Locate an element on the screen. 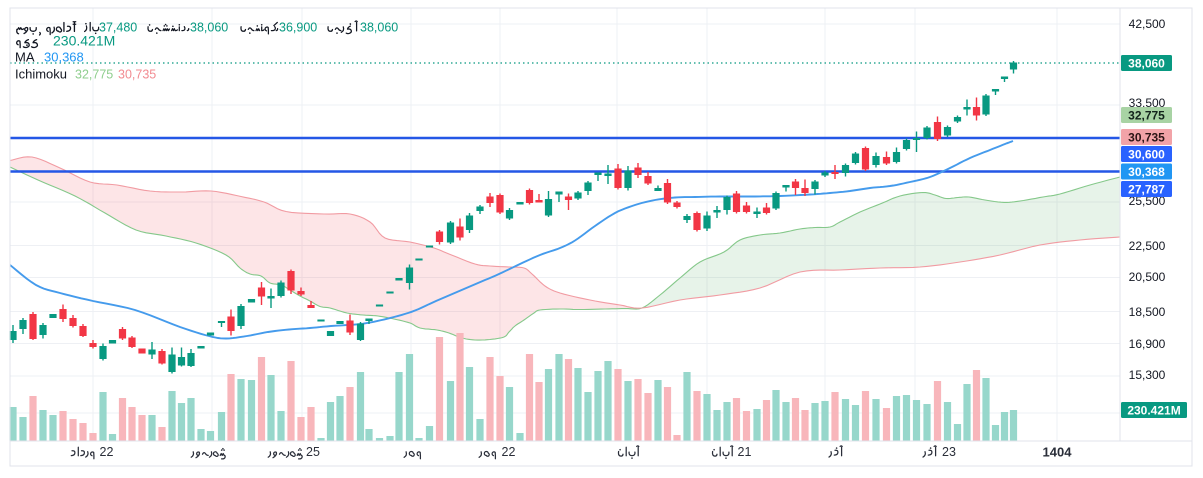 This screenshot has height=478, width=1203. svg-text: 21 is located at coordinates (745, 452).